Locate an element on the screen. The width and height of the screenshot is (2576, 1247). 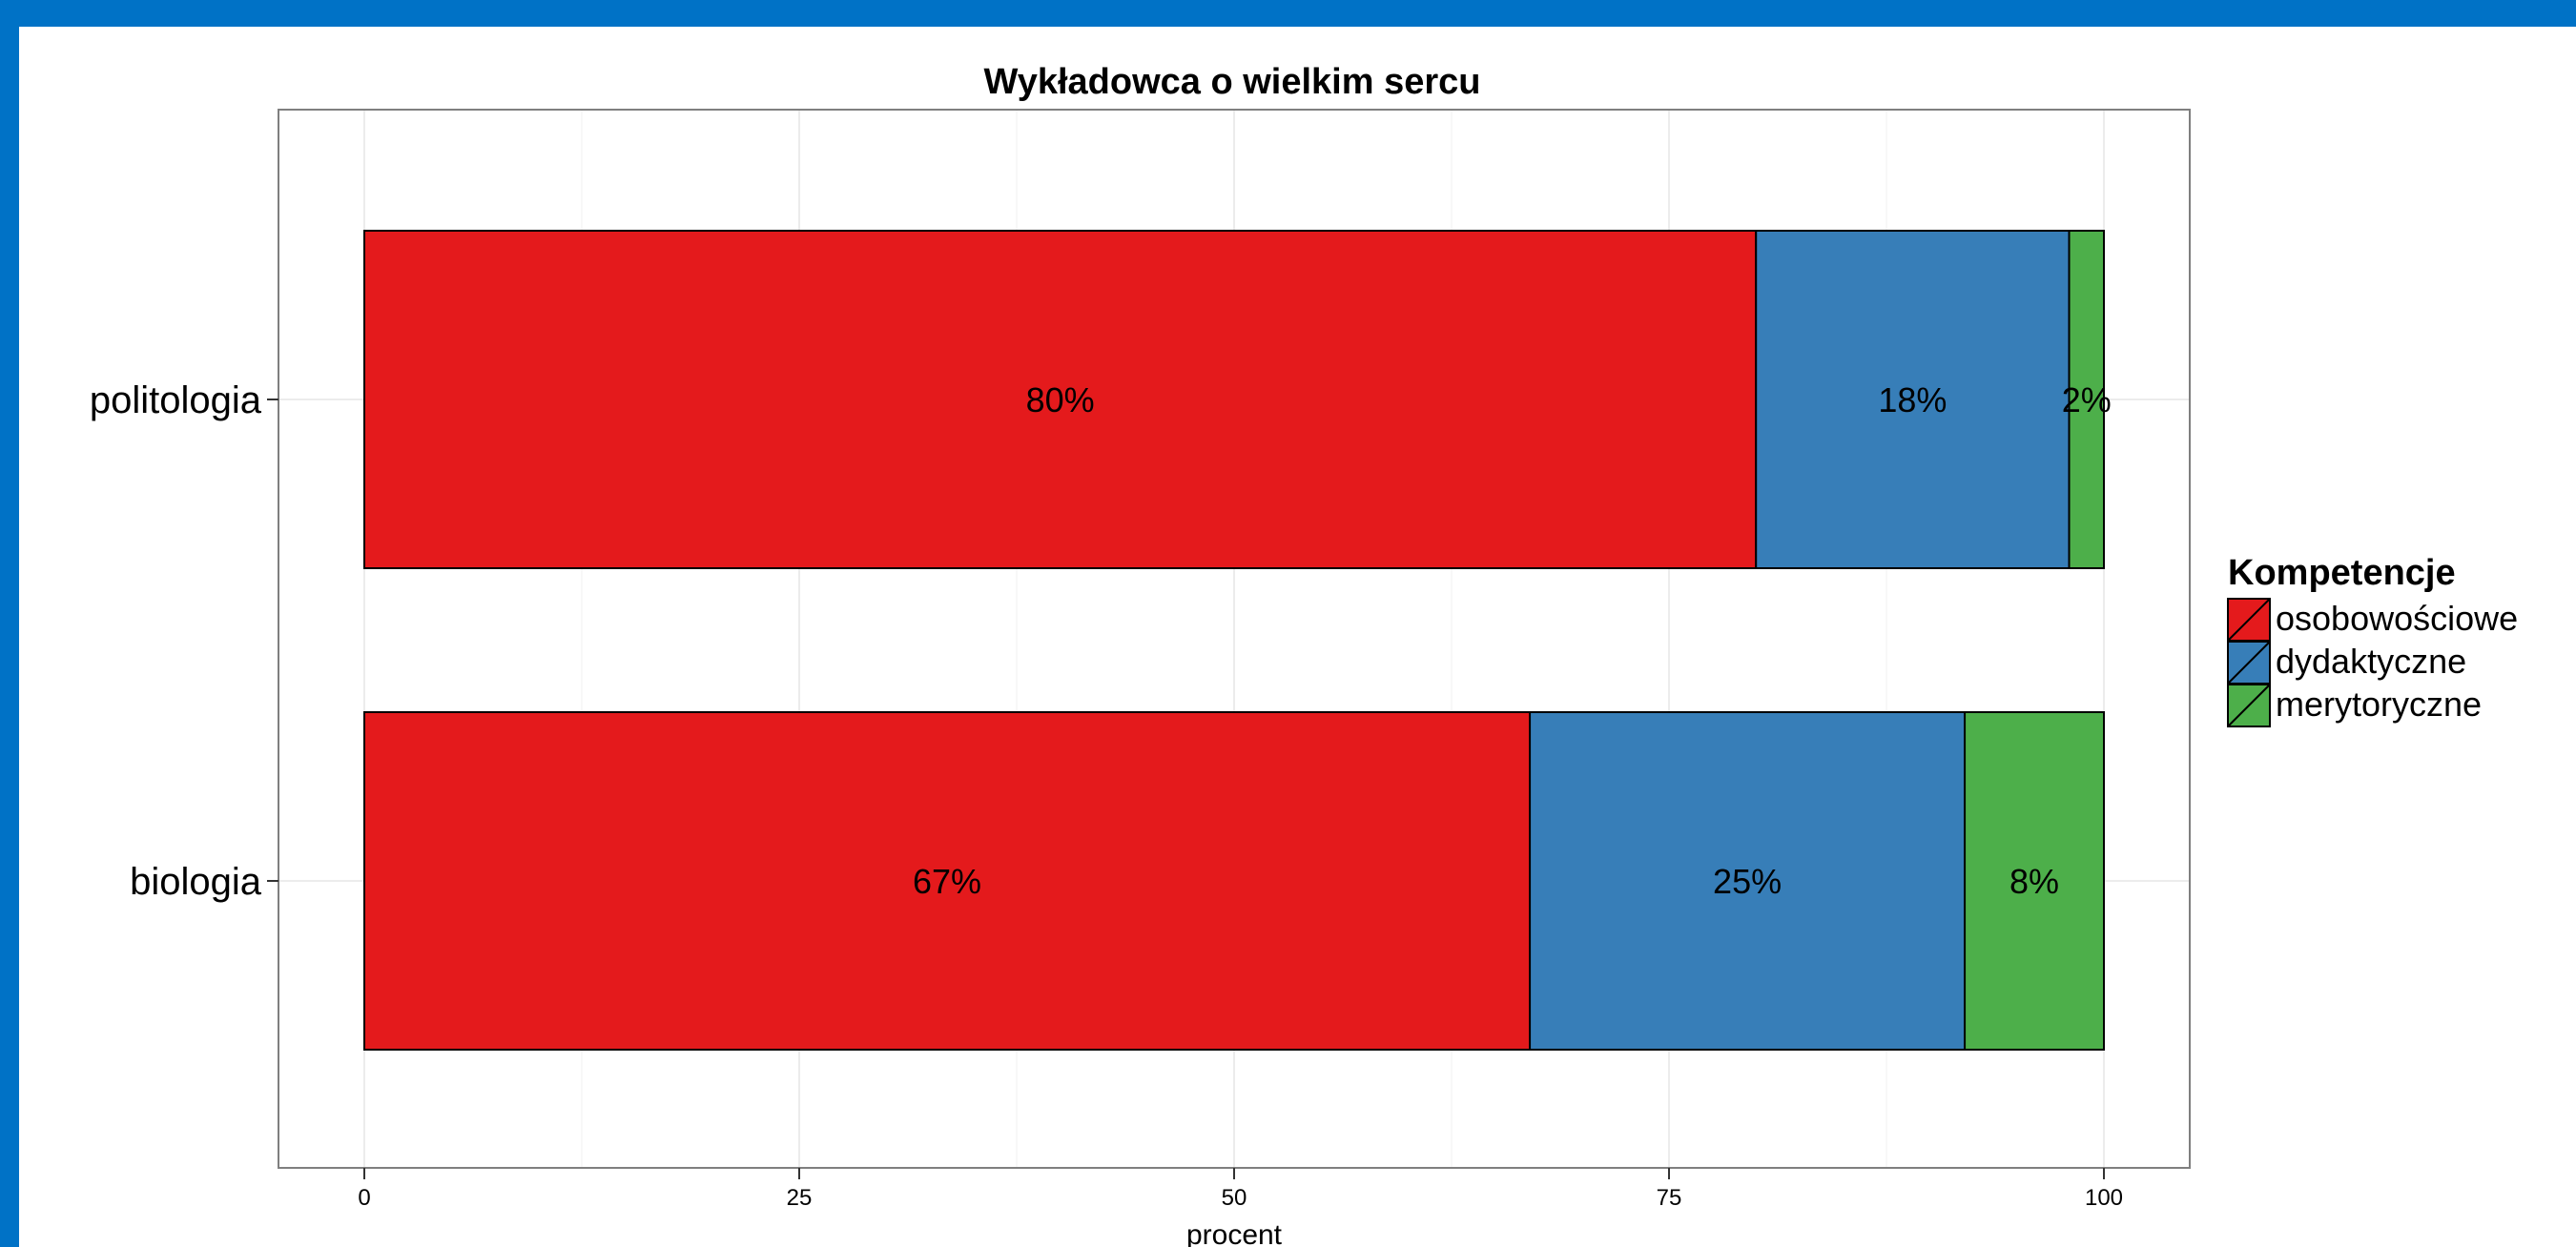
bar-dydaktyczne-biologia is located at coordinates (1748, 881).